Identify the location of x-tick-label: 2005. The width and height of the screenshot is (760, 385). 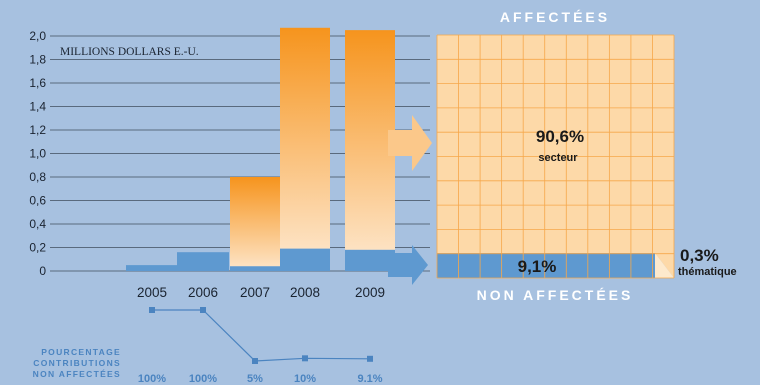
(152, 292).